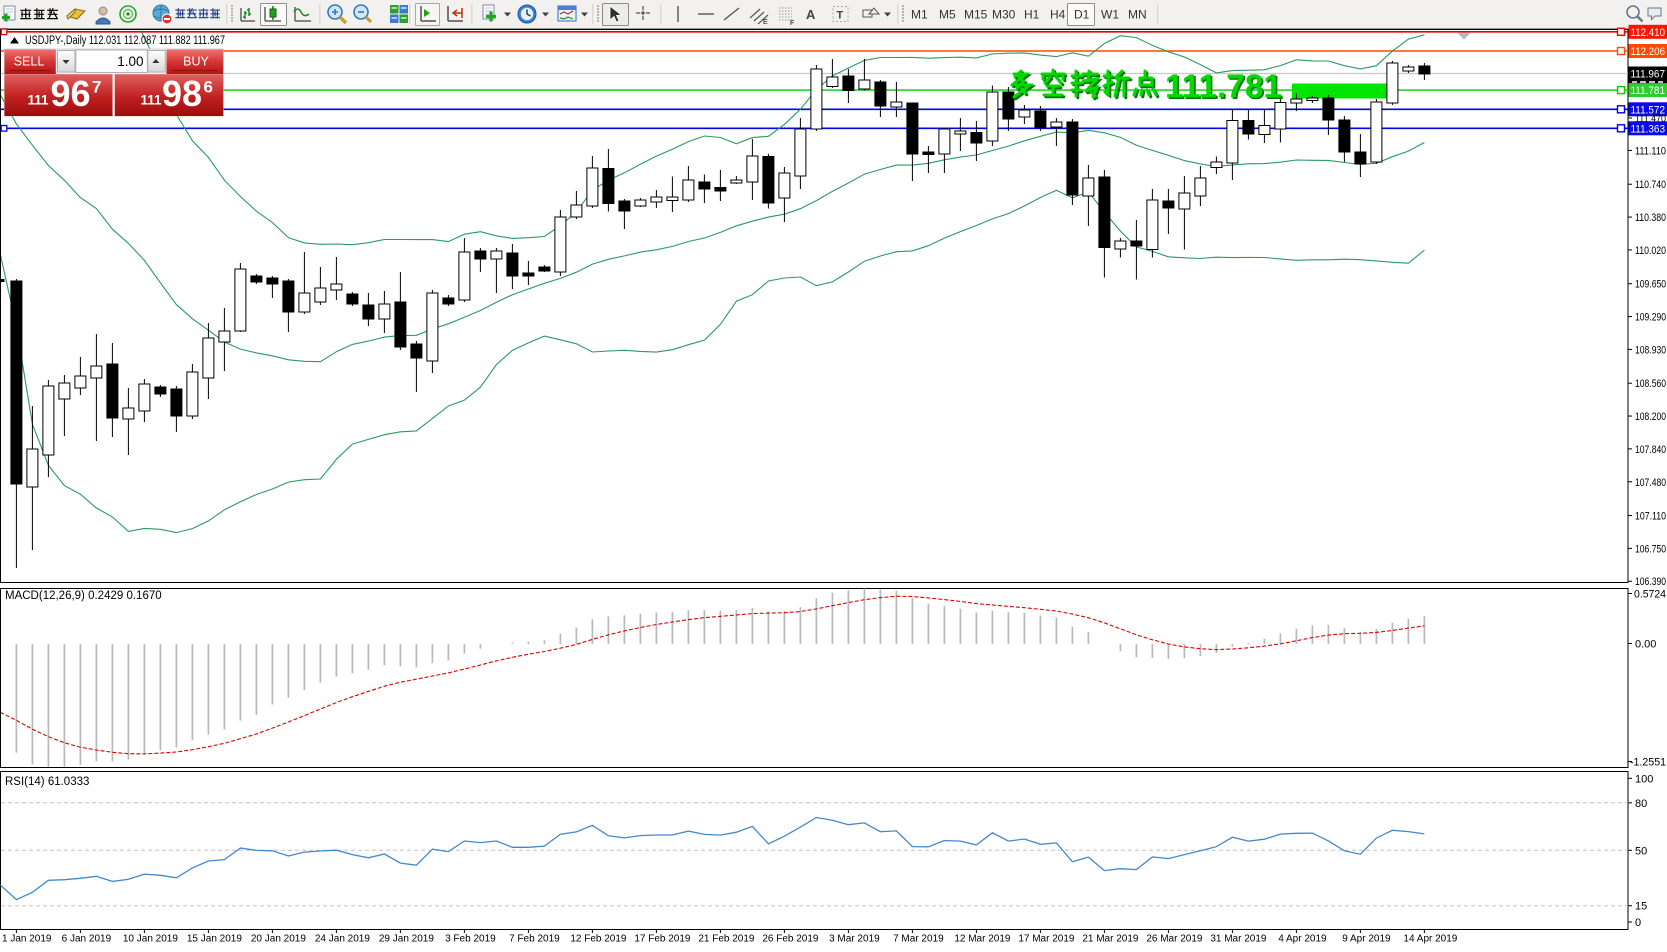 Image resolution: width=1667 pixels, height=952 pixels. Describe the element at coordinates (1648, 52) in the screenshot. I see `svg-text: 112.206` at that location.